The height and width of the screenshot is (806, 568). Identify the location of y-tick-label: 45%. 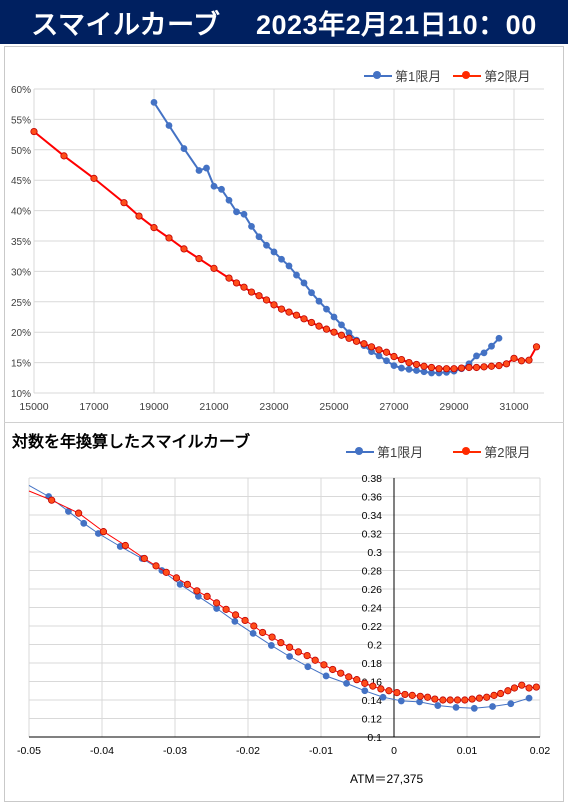
(21, 181).